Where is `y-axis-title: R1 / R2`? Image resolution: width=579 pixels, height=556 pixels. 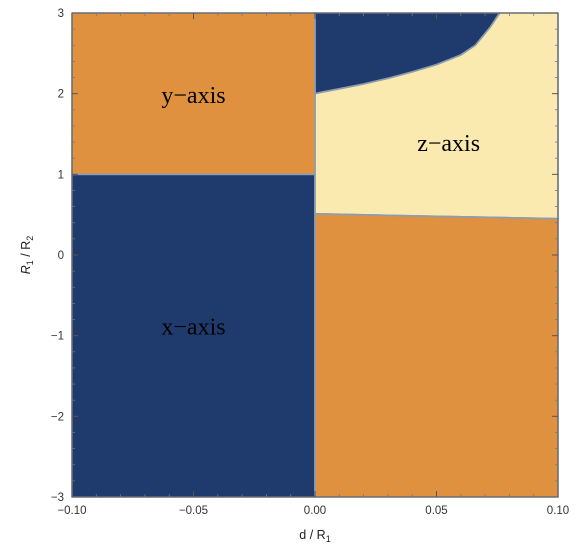 y-axis-title: R1 / R2 is located at coordinates (27, 255).